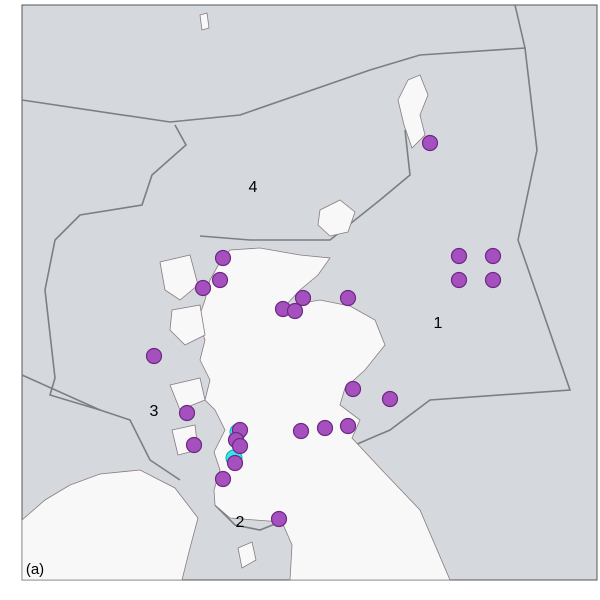  I want to click on panel-label: (a), so click(35, 569).